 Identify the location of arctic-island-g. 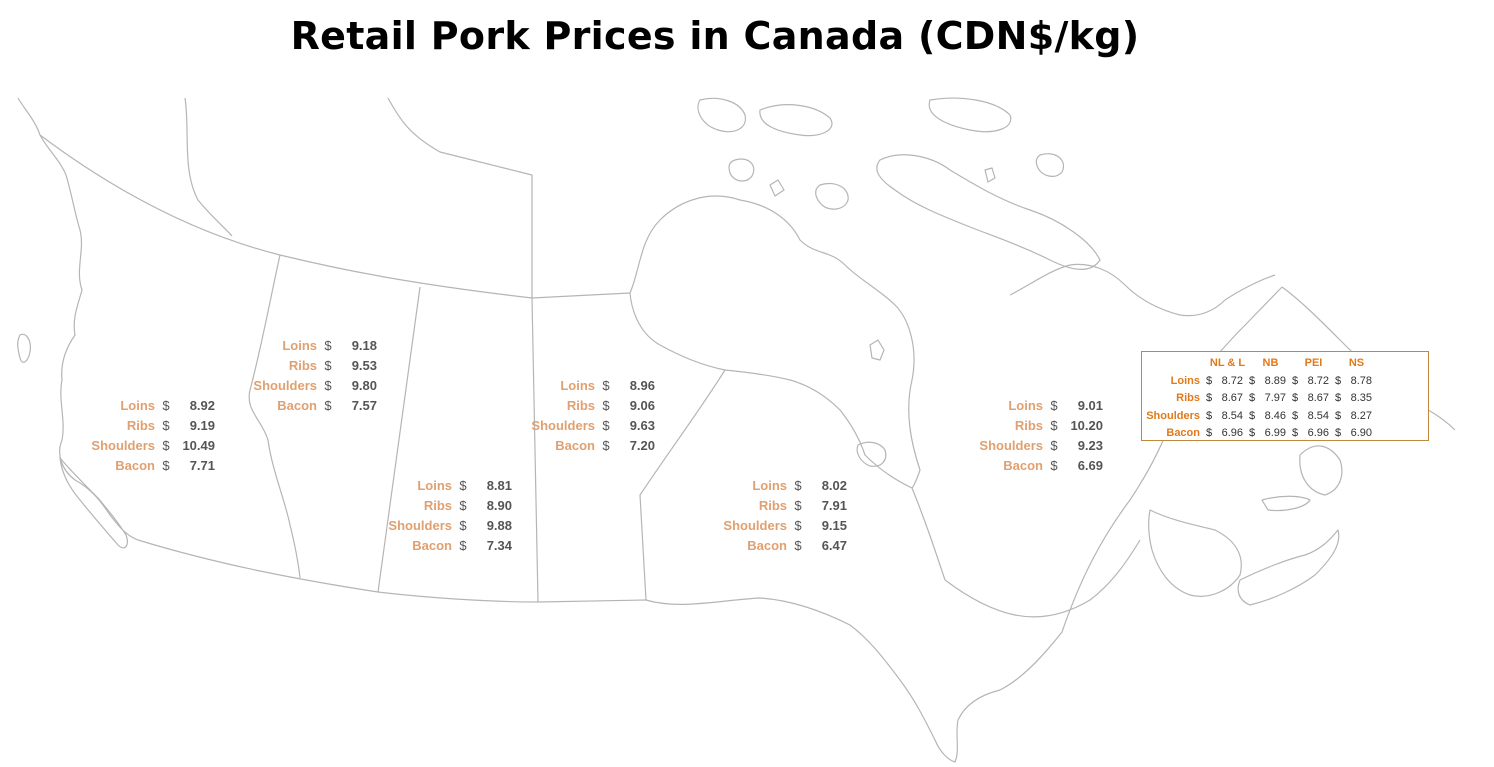
(777, 188).